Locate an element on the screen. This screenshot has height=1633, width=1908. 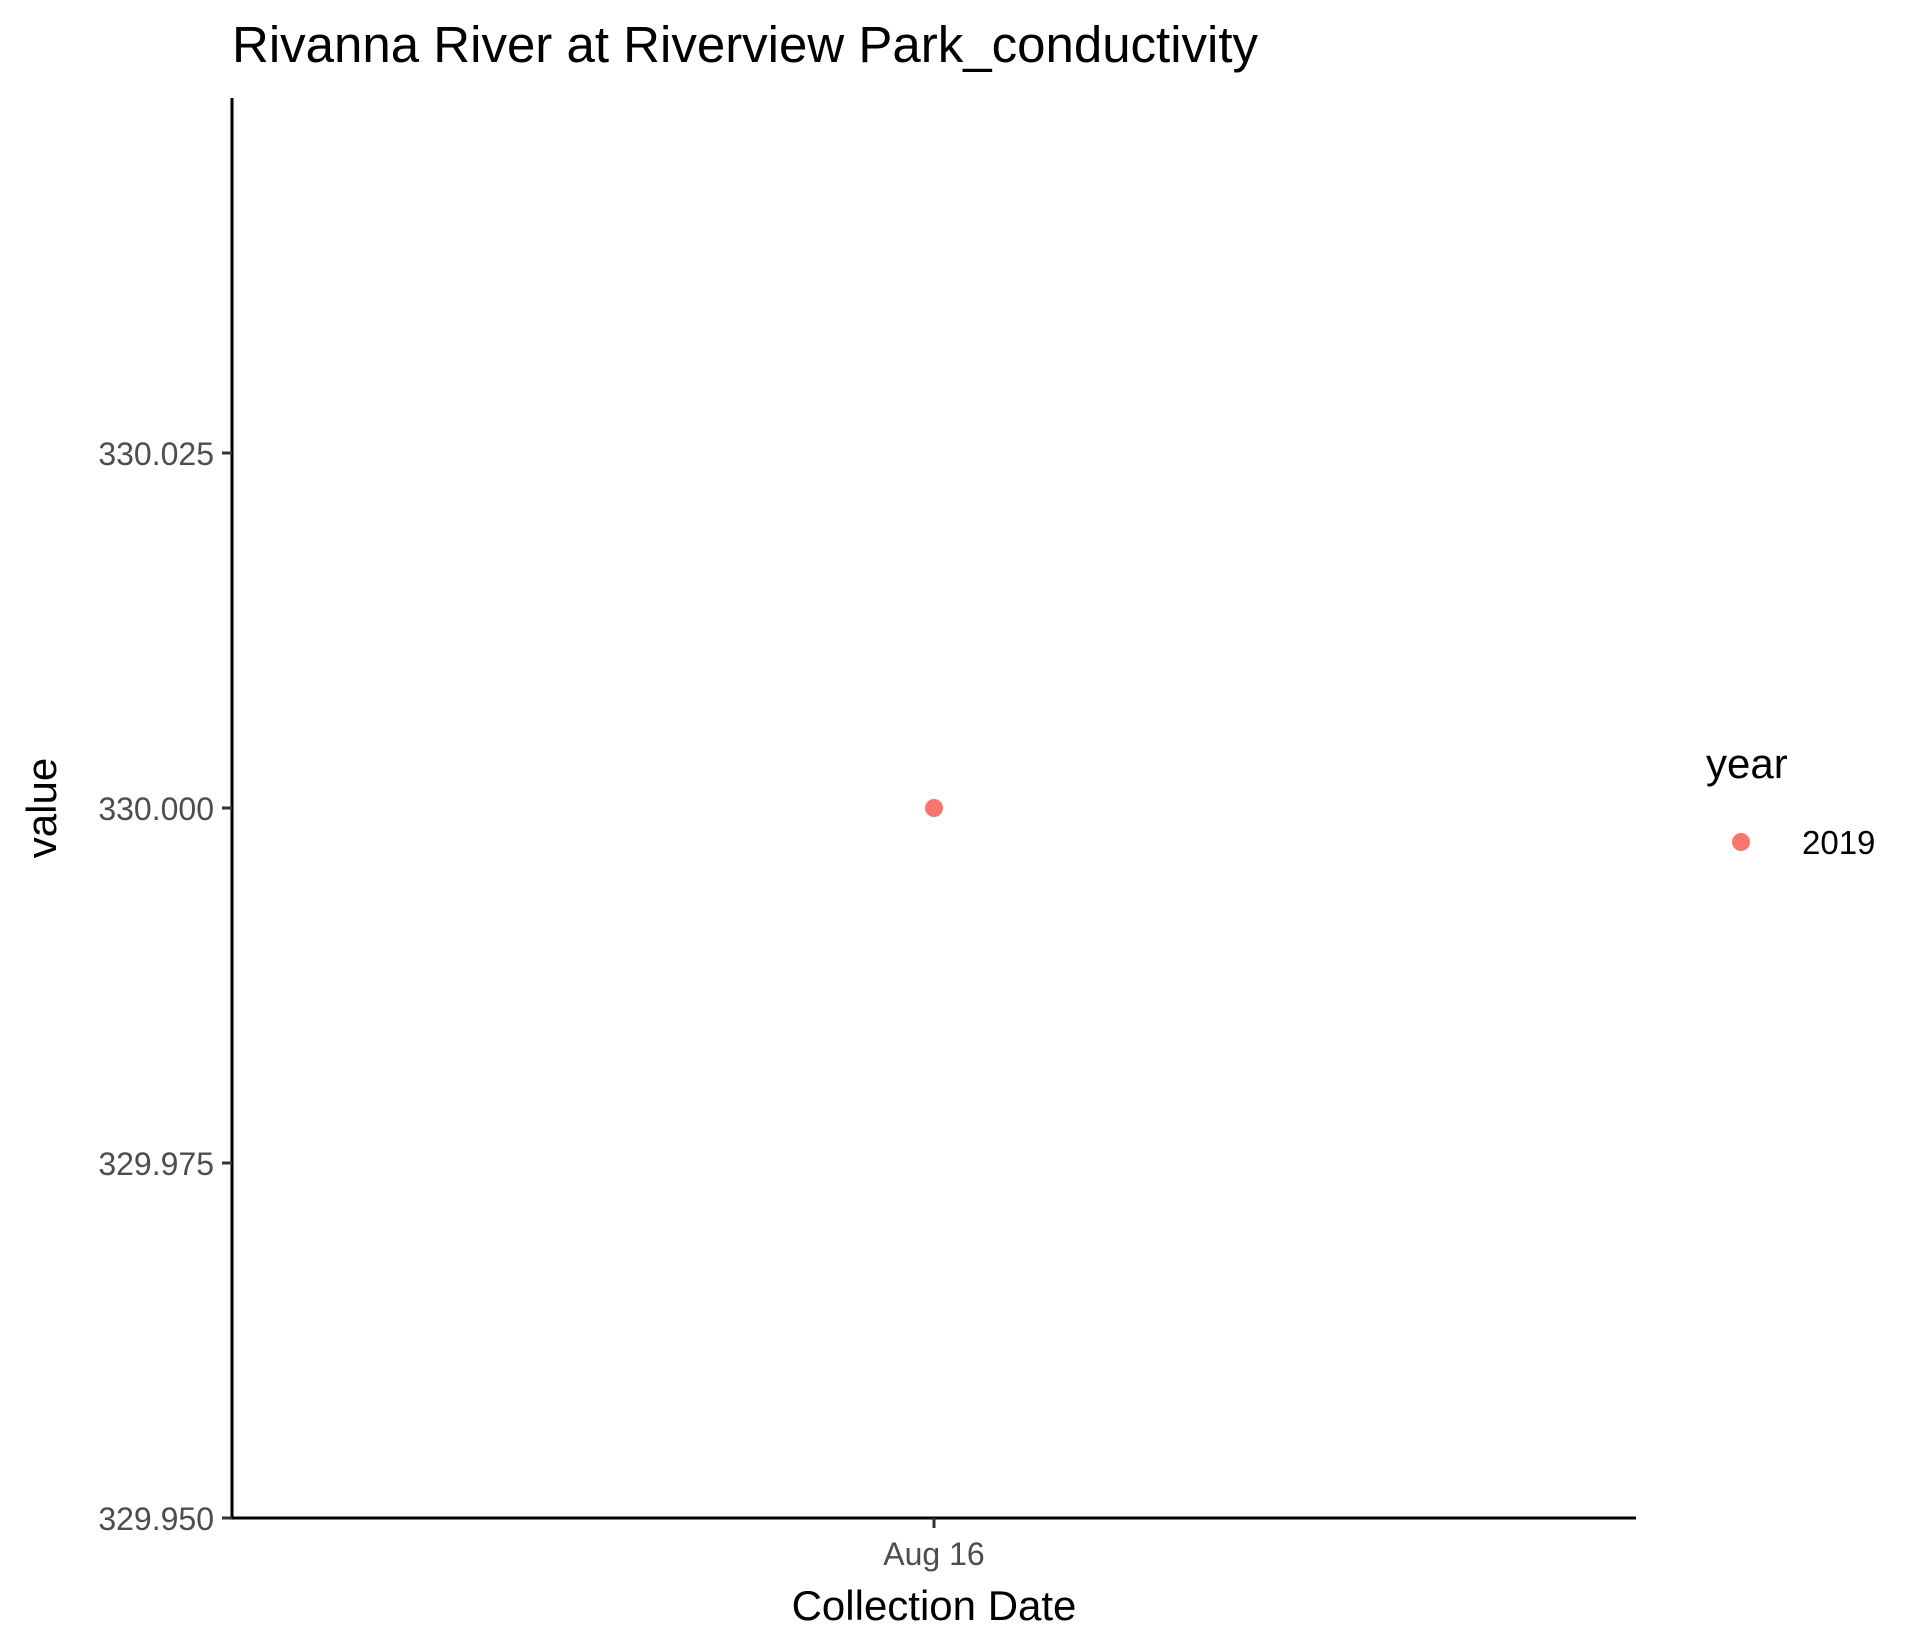
y-tick-label: 329.950 is located at coordinates (156, 1519).